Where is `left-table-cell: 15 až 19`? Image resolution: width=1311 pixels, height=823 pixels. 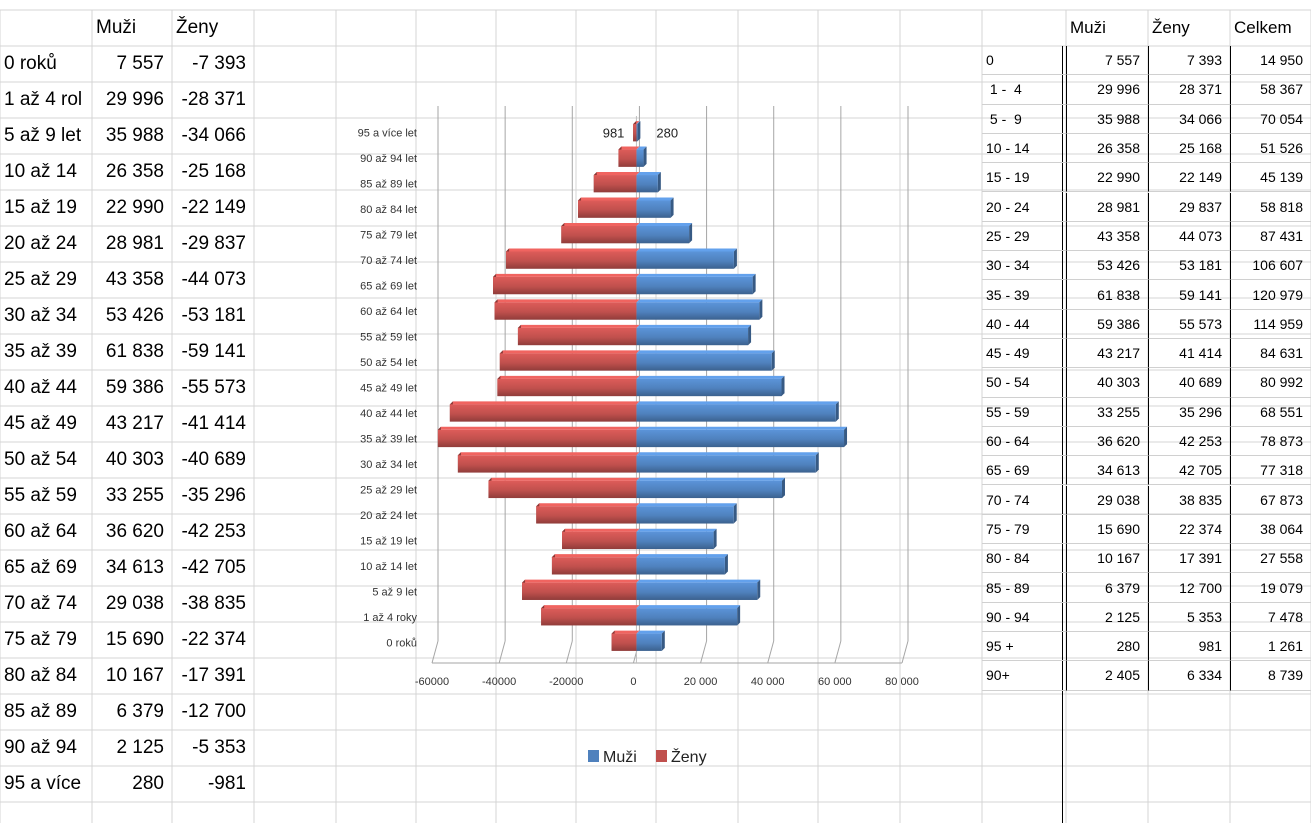
left-table-cell: 15 až 19 is located at coordinates (40, 207).